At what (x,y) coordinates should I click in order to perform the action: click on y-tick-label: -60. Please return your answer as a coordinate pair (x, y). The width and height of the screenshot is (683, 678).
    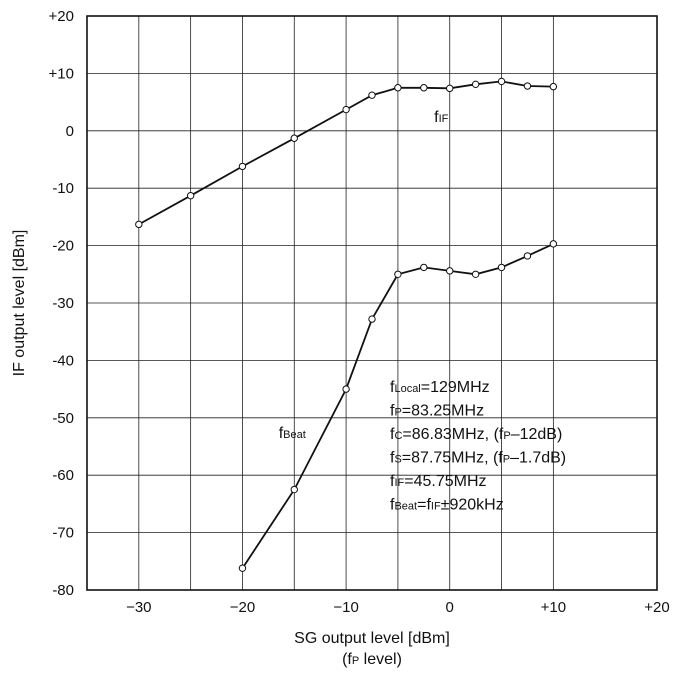
    Looking at the image, I should click on (63, 475).